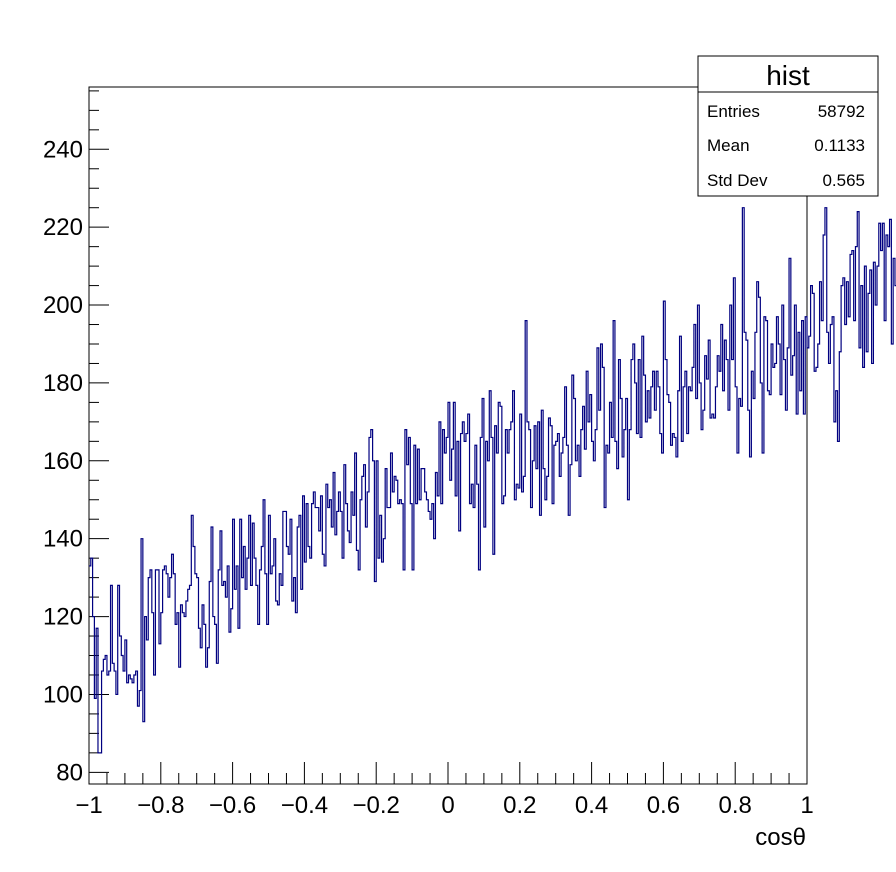  Describe the element at coordinates (63, 227) in the screenshot. I see `y-tick-label: 220` at that location.